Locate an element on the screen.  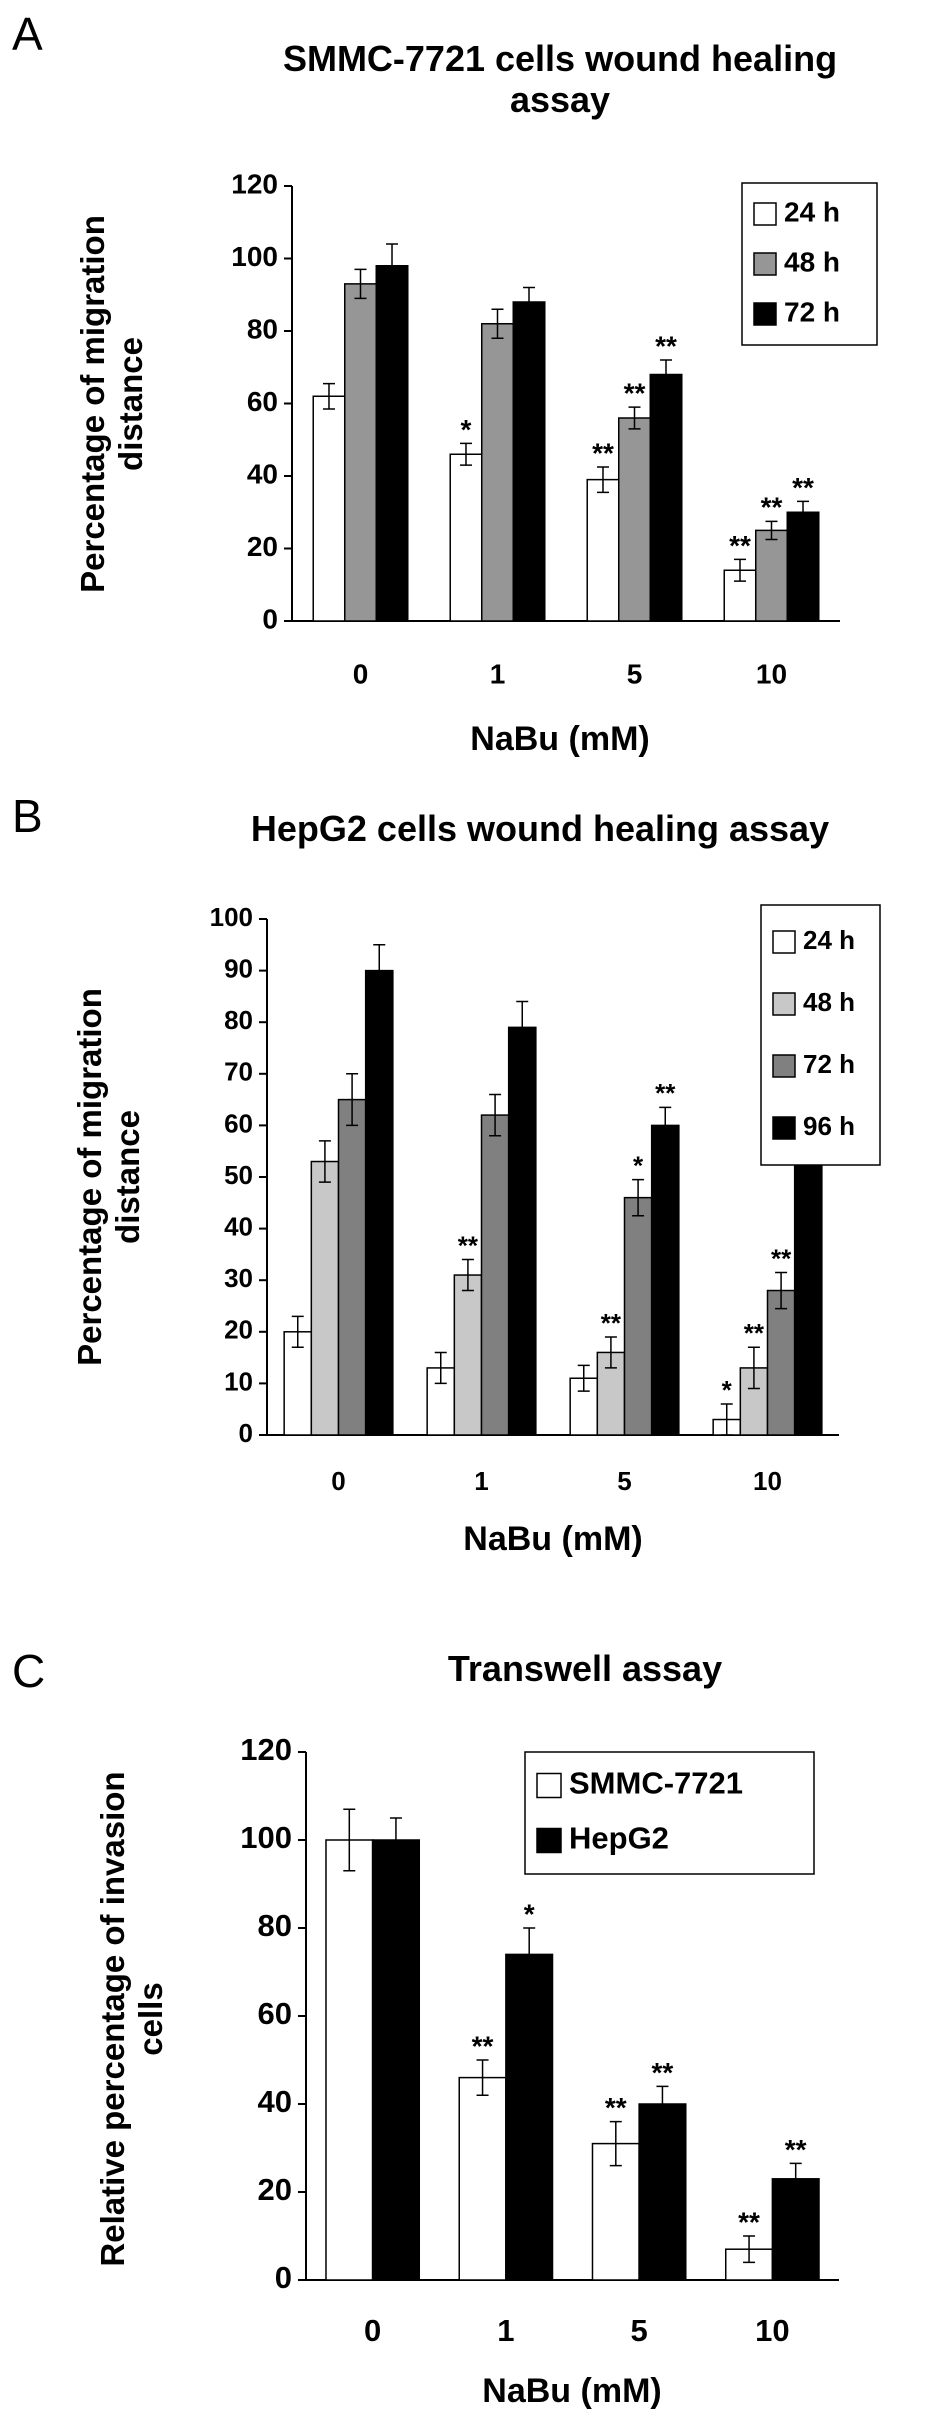
legend-label: 96 h is located at coordinates (829, 1126).